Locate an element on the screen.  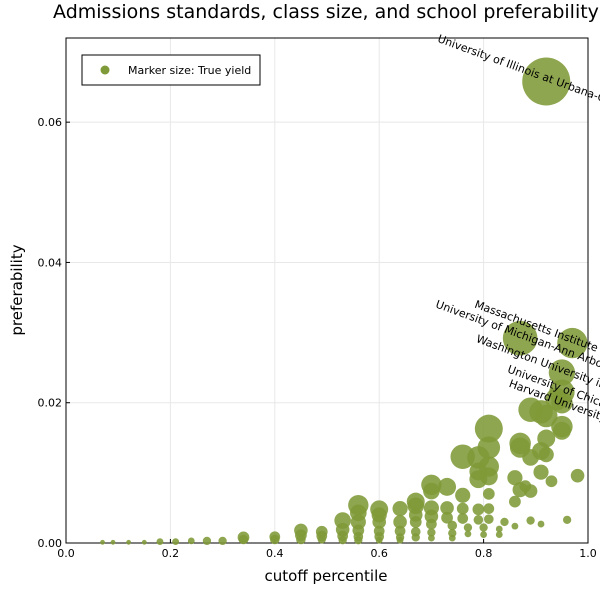
y-axis-label: preferability is located at coordinates (17, 289).